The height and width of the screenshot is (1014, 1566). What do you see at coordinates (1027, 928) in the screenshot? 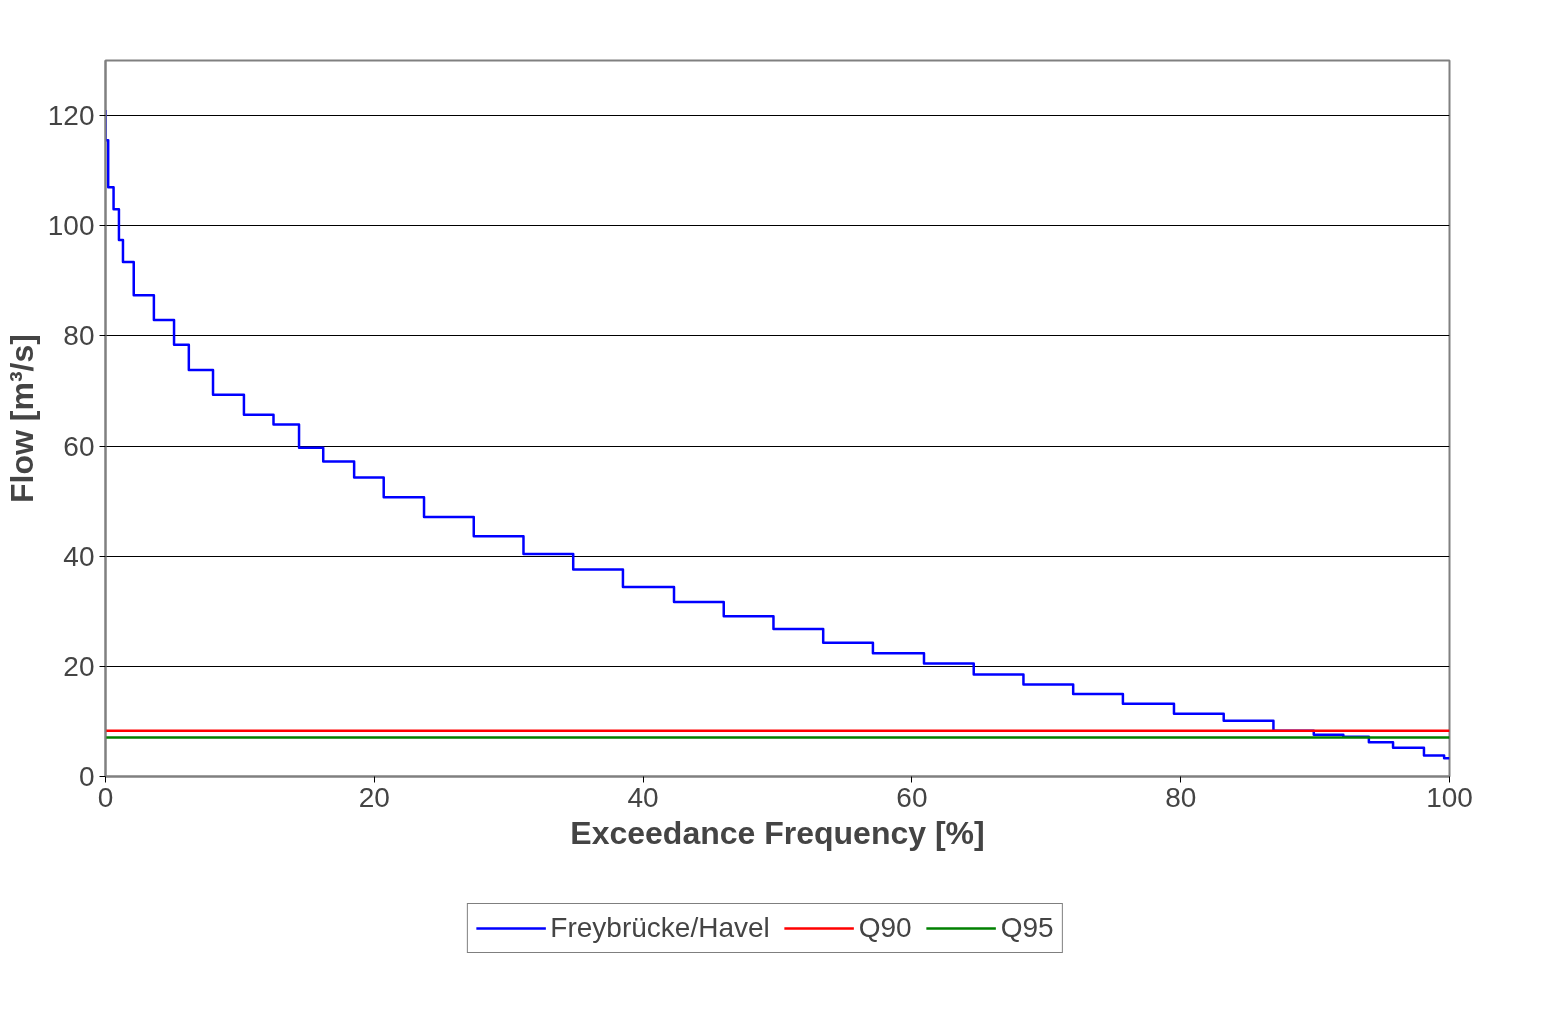
I see `legend-label: Q95` at bounding box center [1027, 928].